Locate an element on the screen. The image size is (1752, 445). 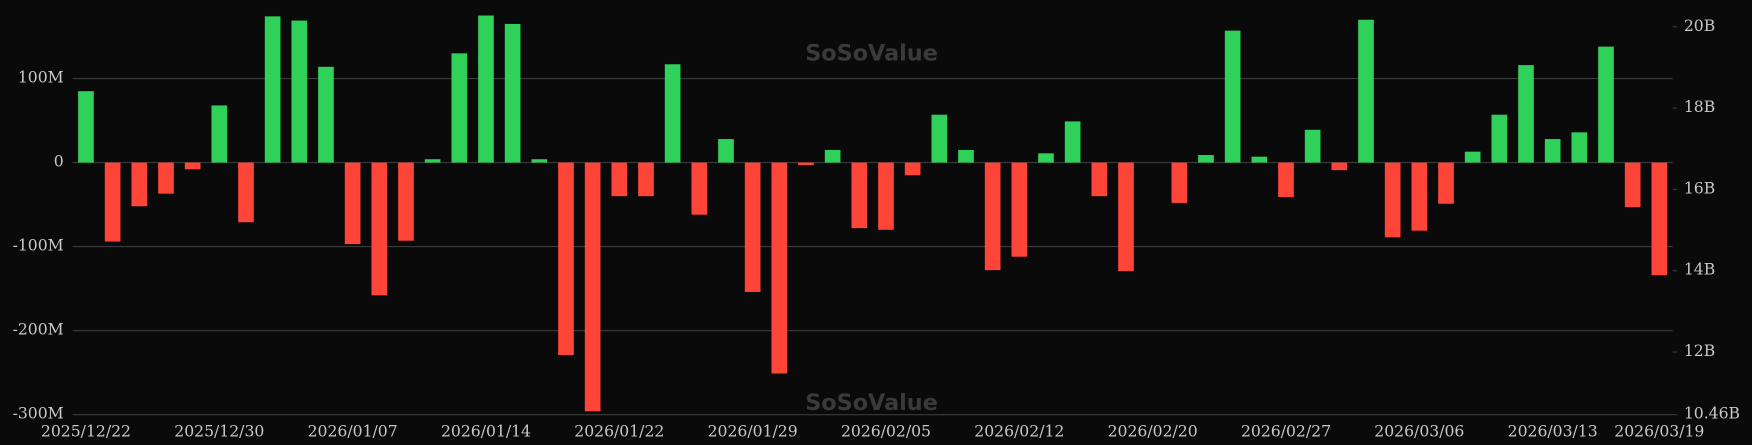
y2-tick-label: 18B is located at coordinates (1699, 106).